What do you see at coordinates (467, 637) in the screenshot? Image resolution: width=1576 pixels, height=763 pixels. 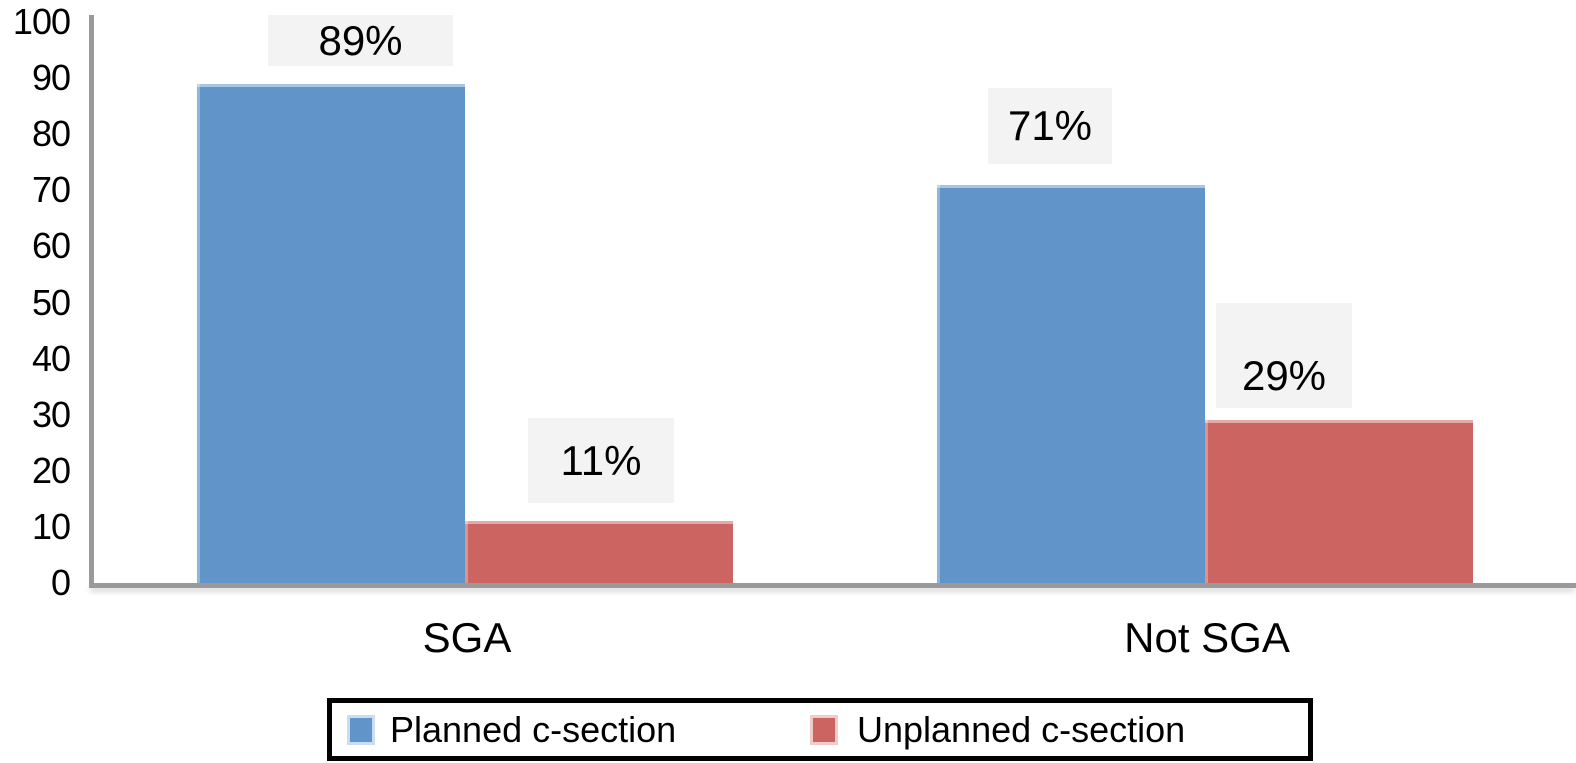 I see `category-label-sga: SGA` at bounding box center [467, 637].